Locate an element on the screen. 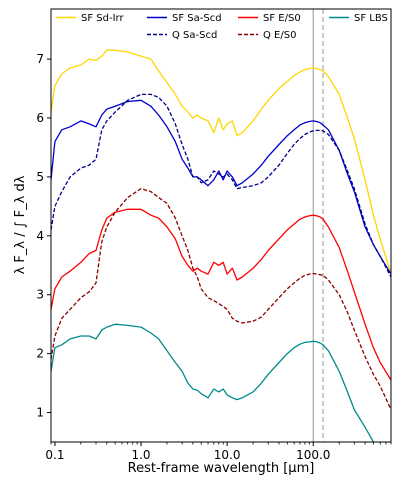  y-tick-label: 5 is located at coordinates (40, 177).